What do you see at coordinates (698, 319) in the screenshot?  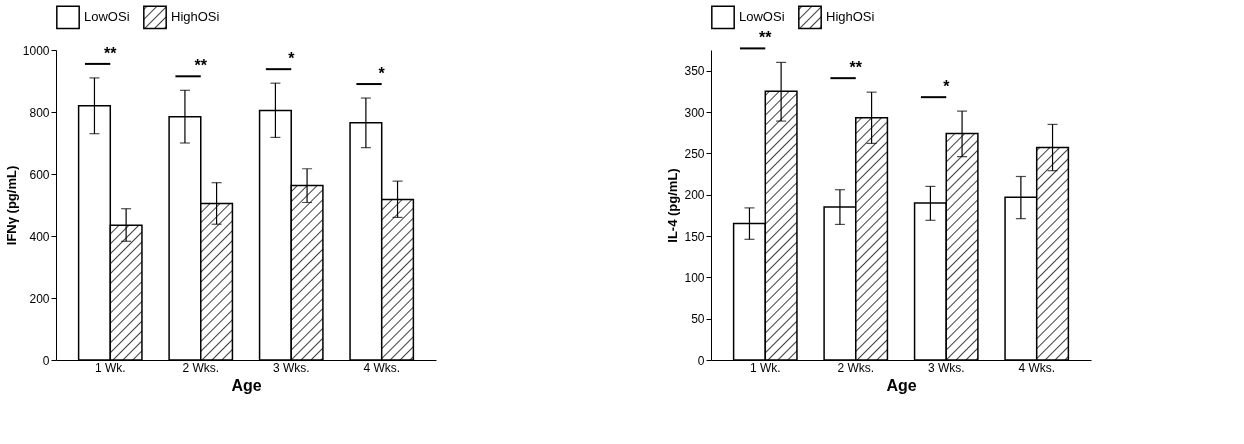 I see `y-tick-label: 50` at bounding box center [698, 319].